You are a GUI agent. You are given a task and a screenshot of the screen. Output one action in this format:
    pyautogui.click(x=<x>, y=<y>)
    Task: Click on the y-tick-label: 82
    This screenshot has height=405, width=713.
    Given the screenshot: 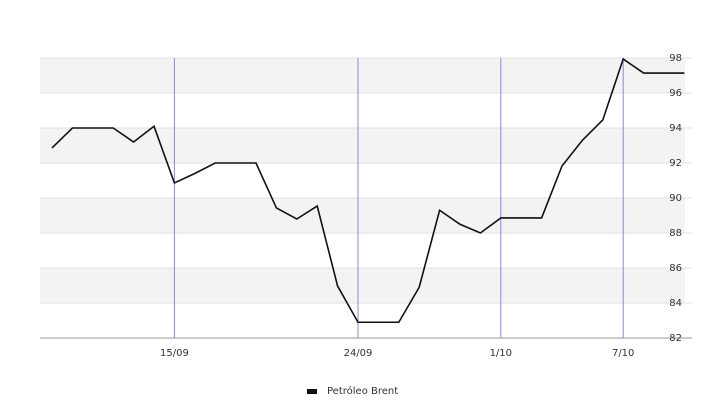 What is the action you would take?
    pyautogui.click(x=675, y=338)
    